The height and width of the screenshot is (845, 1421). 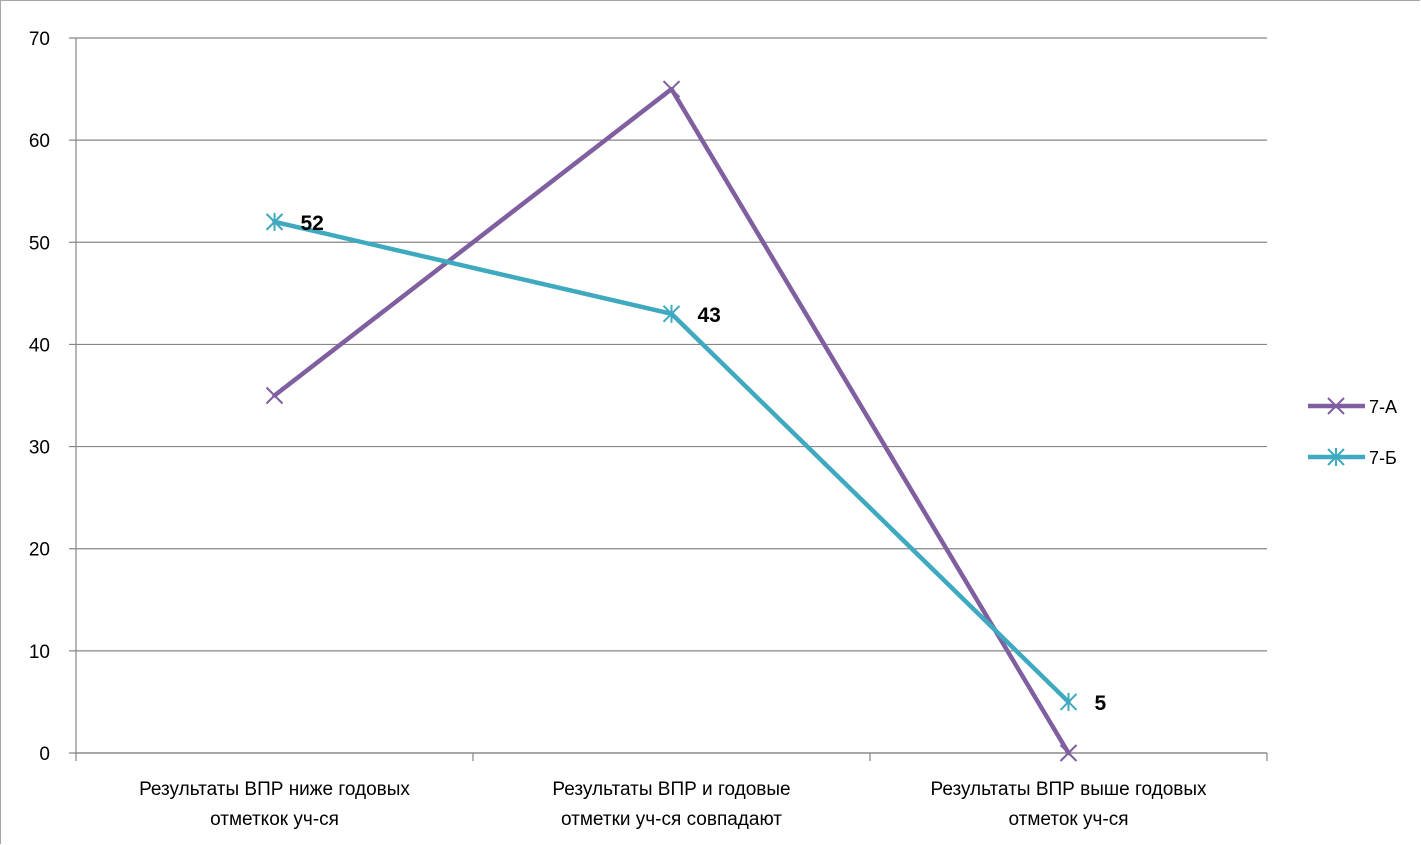 What do you see at coordinates (39, 550) in the screenshot?
I see `y-tick-label-20: 20` at bounding box center [39, 550].